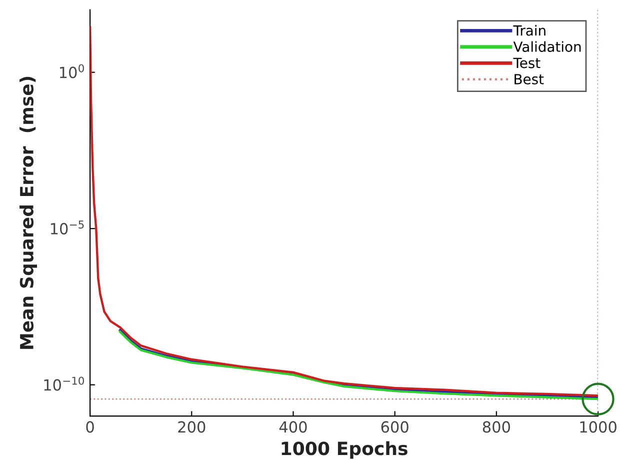 The image size is (621, 468). What do you see at coordinates (90, 427) in the screenshot?
I see `x-tick-label: 0` at bounding box center [90, 427].